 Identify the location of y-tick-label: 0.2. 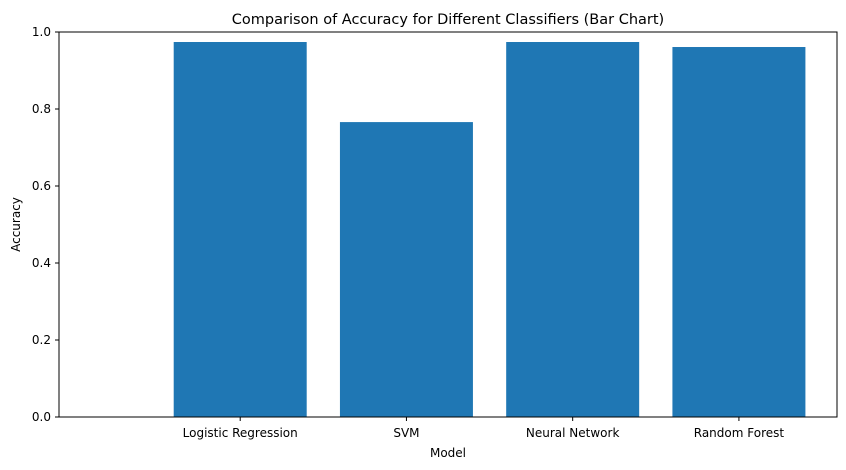
(41, 340).